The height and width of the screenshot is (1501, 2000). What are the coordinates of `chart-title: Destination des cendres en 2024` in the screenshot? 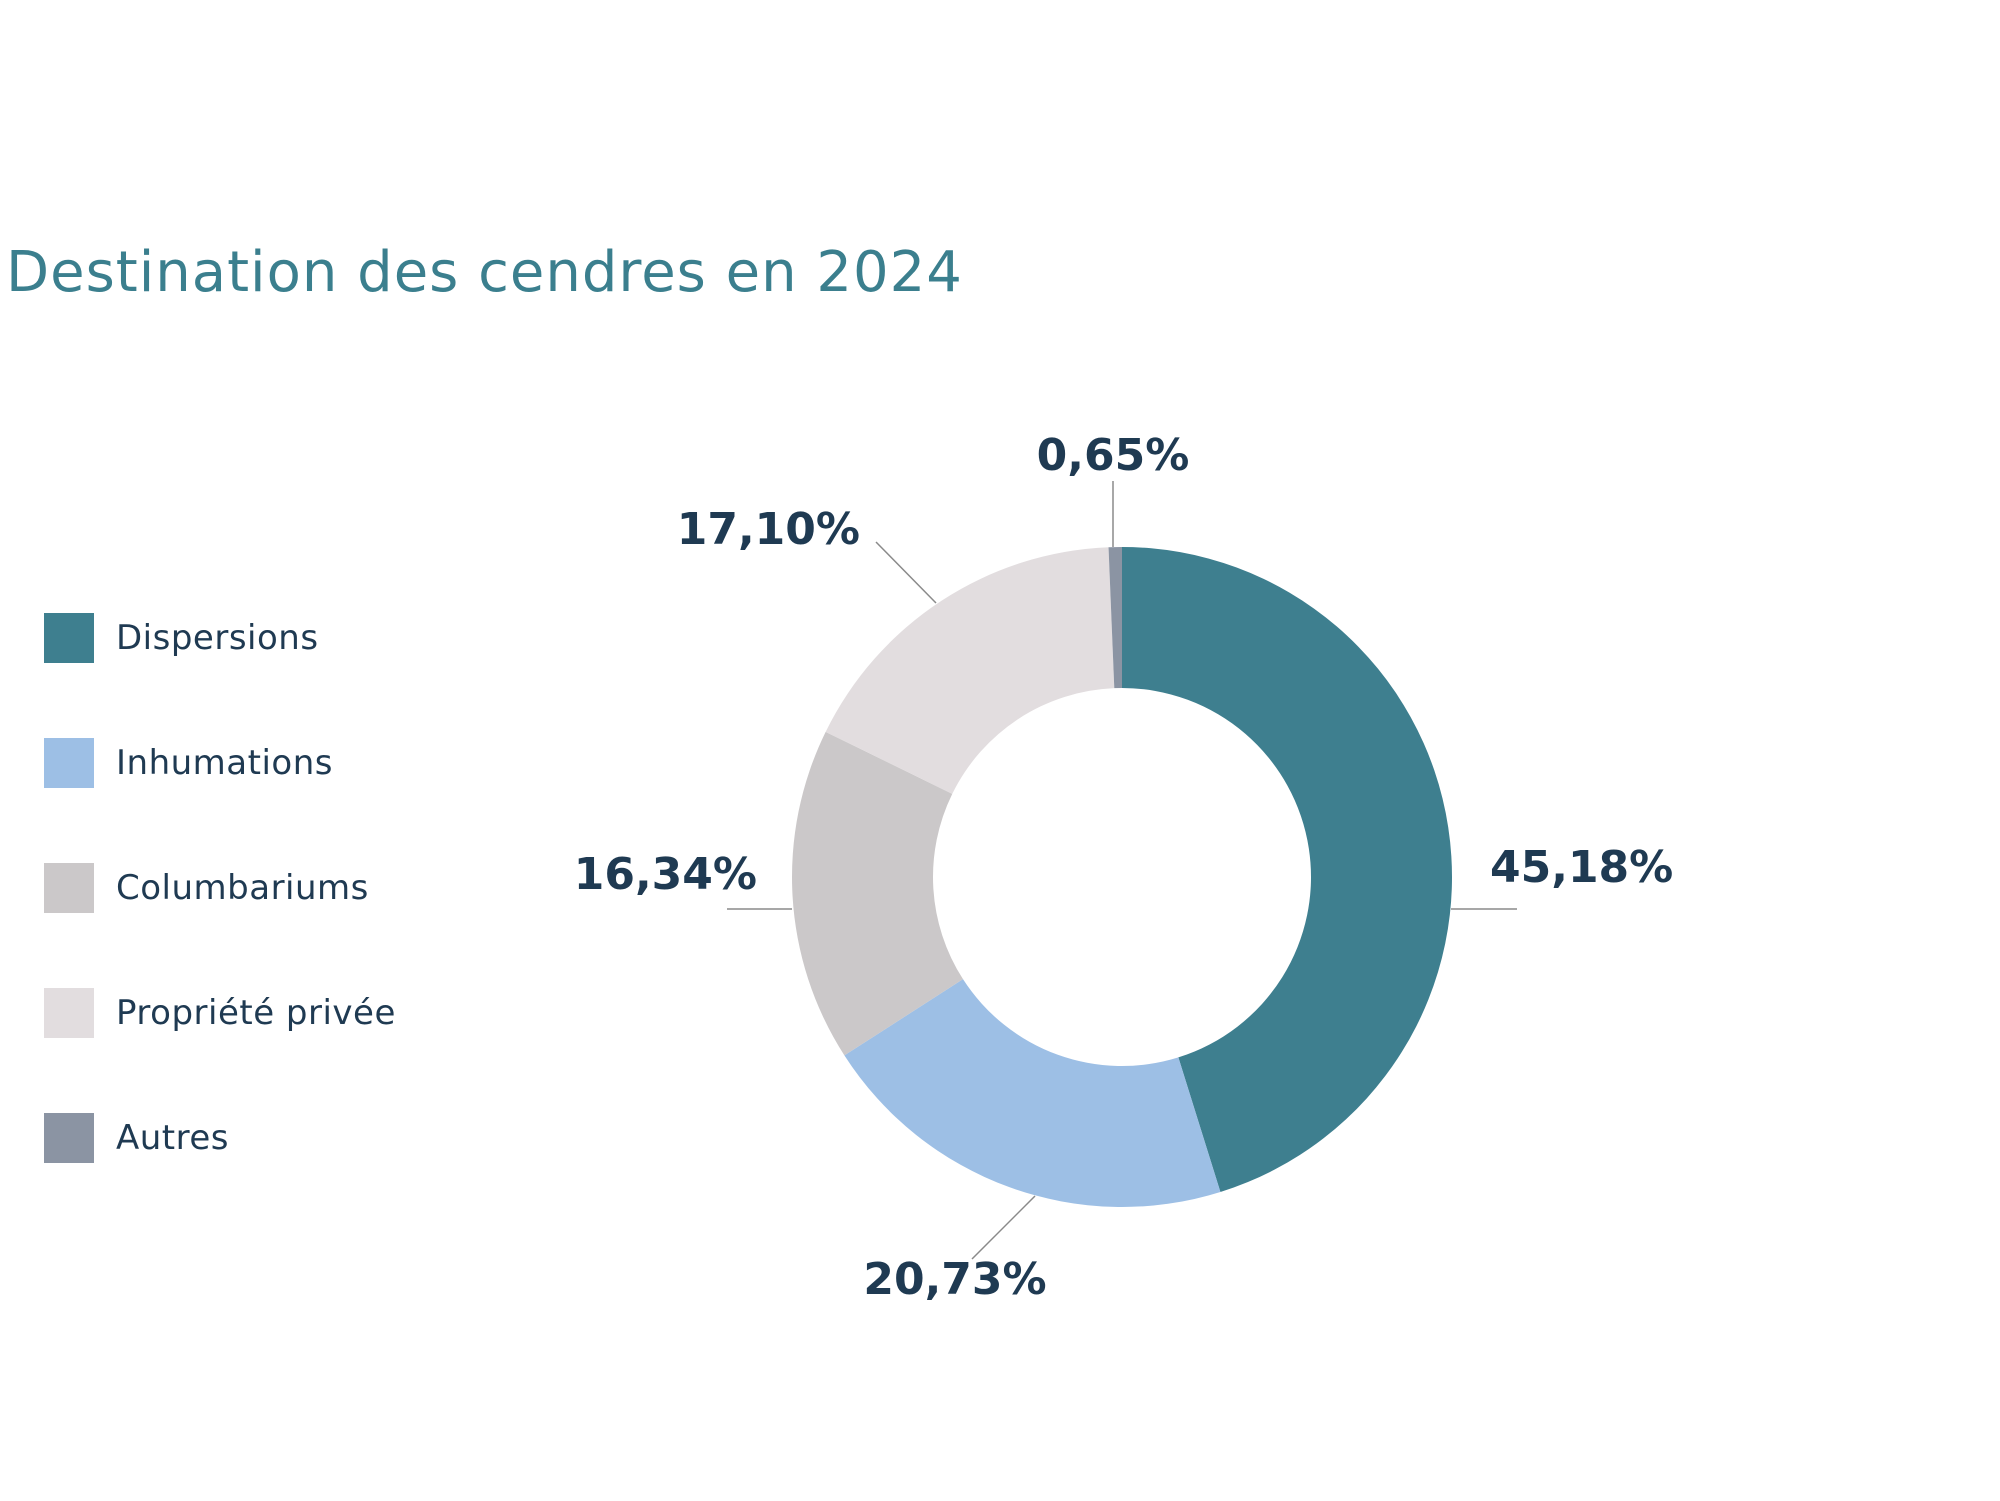 It's located at (484, 272).